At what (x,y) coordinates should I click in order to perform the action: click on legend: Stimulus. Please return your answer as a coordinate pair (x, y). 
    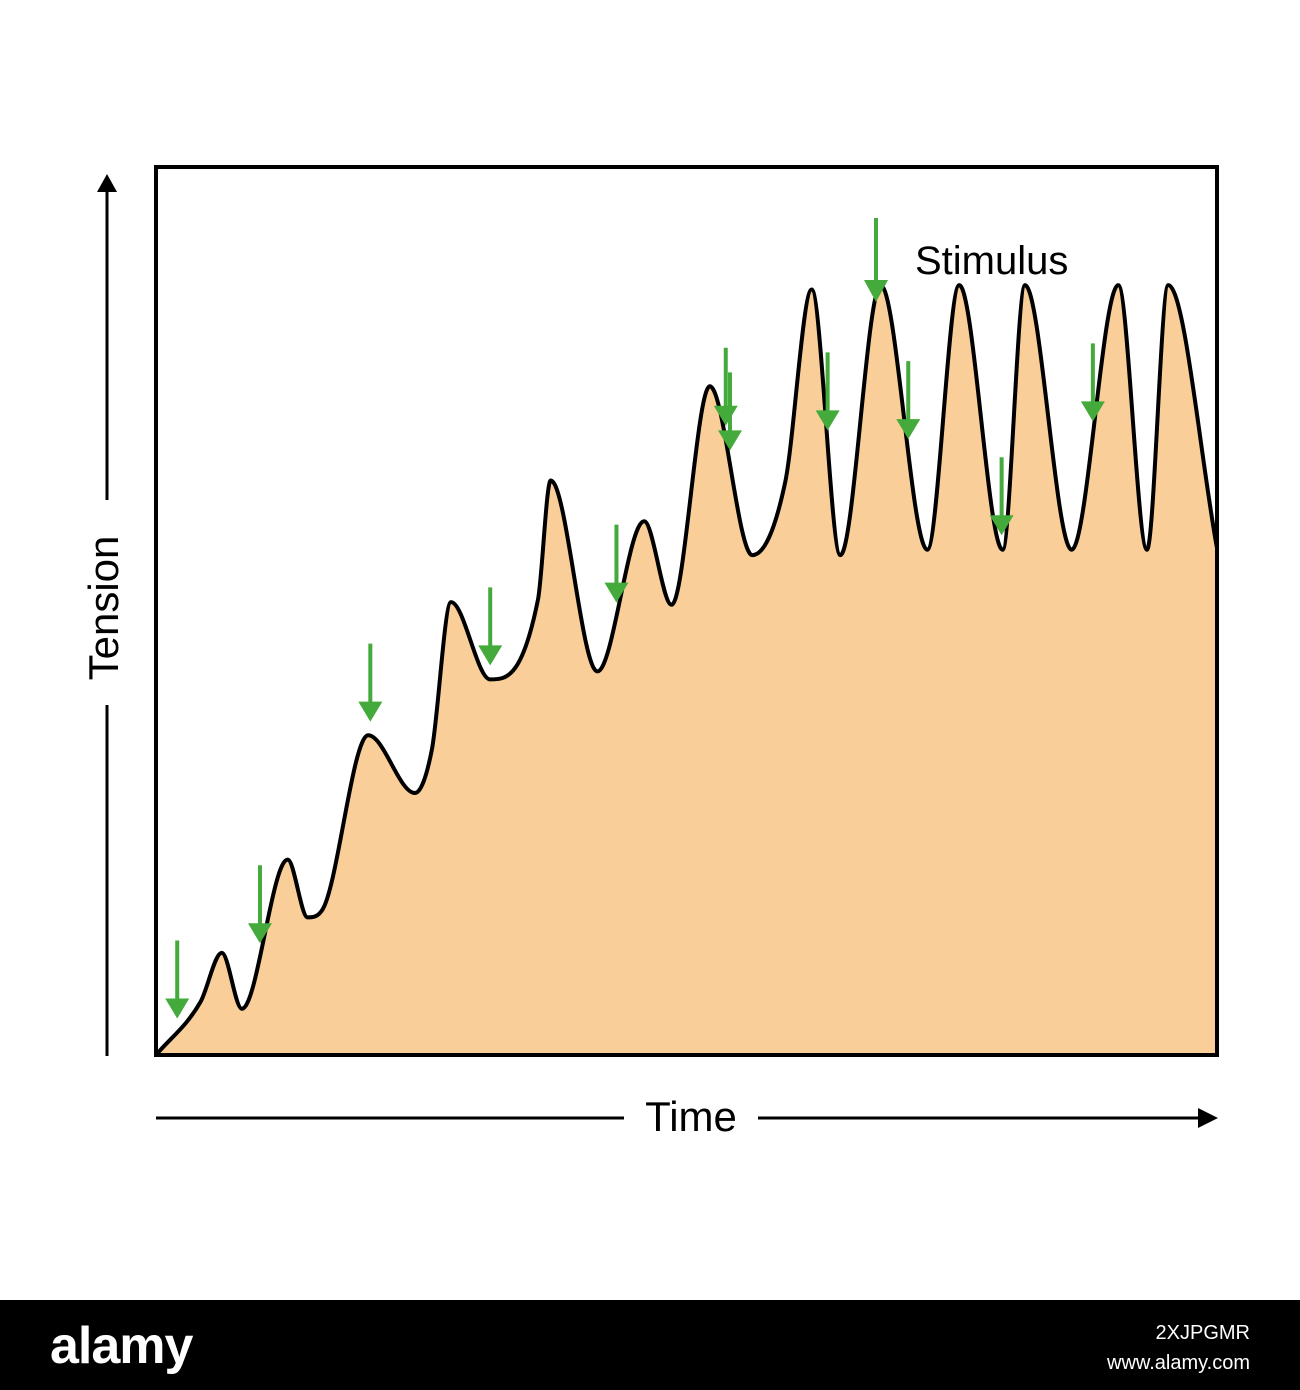
    Looking at the image, I should click on (966, 260).